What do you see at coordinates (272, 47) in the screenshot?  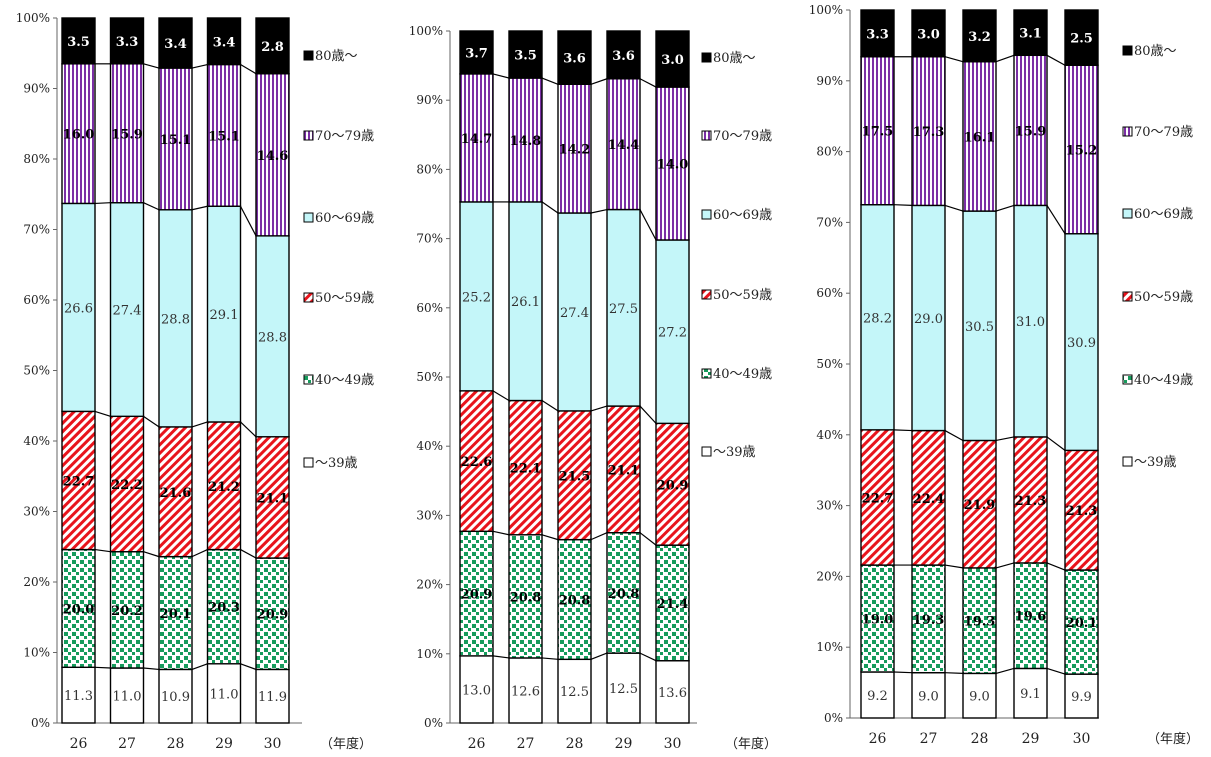 I see `data-label: 2.8` at bounding box center [272, 47].